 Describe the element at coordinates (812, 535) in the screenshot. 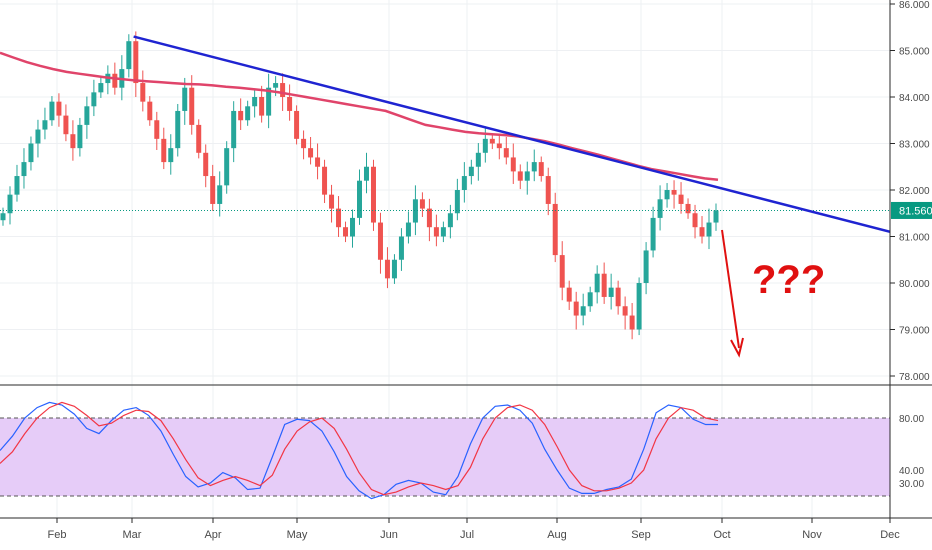

I see `time-tick-label: Nov` at that location.